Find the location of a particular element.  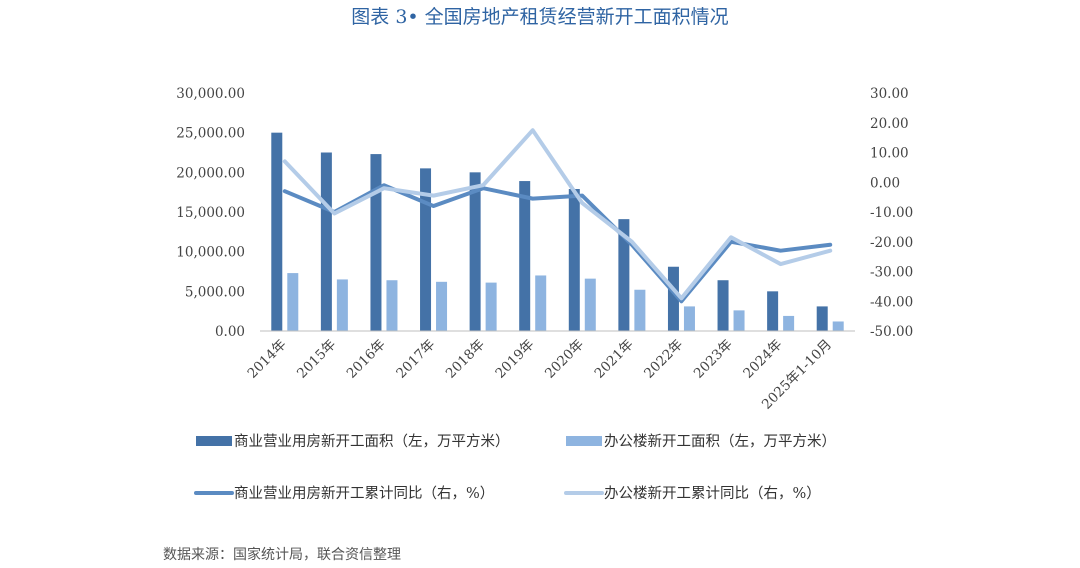

left-tick-label: 30,000.00 is located at coordinates (210, 94).